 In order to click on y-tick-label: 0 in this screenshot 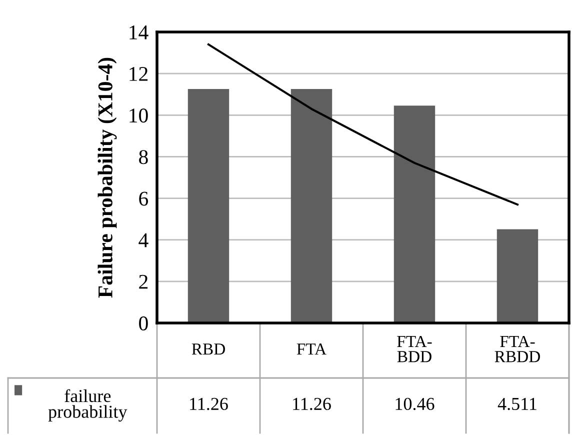, I will do `click(143, 323)`.